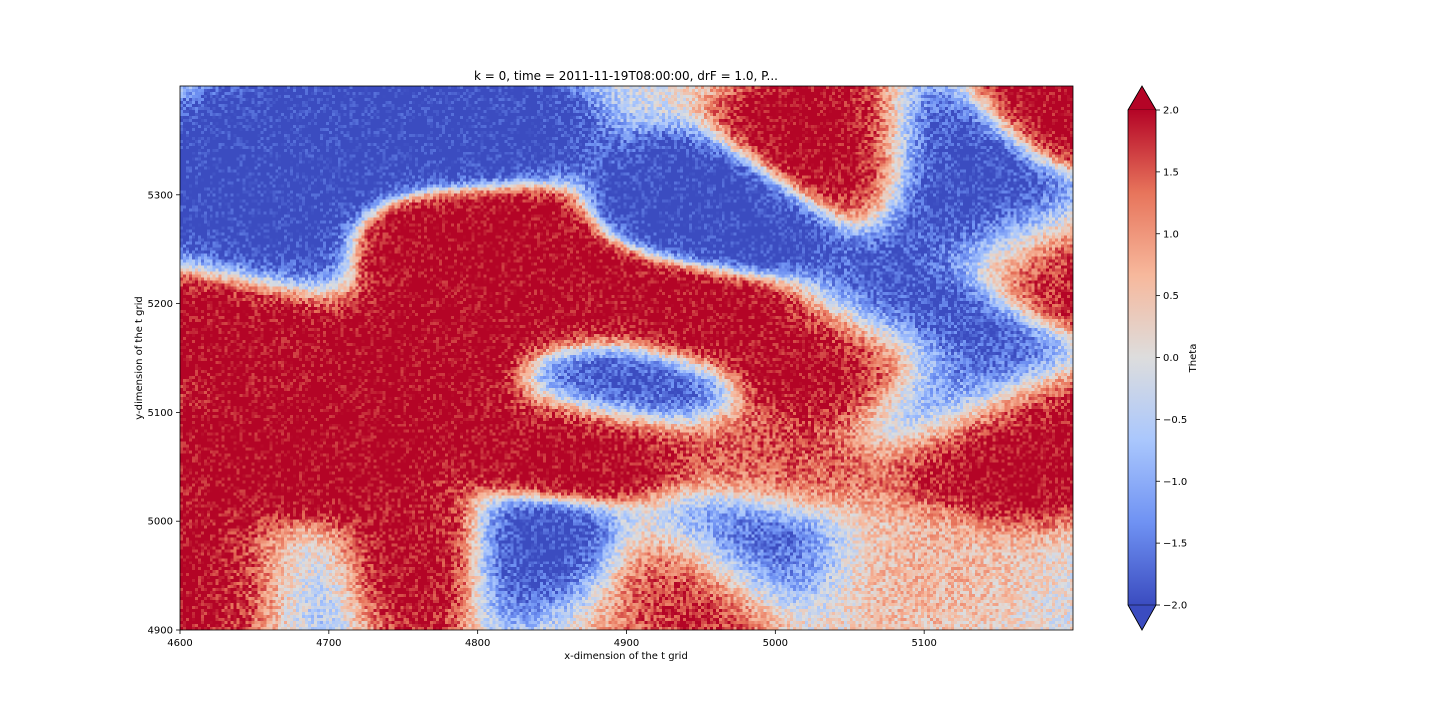  What do you see at coordinates (1175, 420) in the screenshot?
I see `colorbar-tick-label: −0.5` at bounding box center [1175, 420].